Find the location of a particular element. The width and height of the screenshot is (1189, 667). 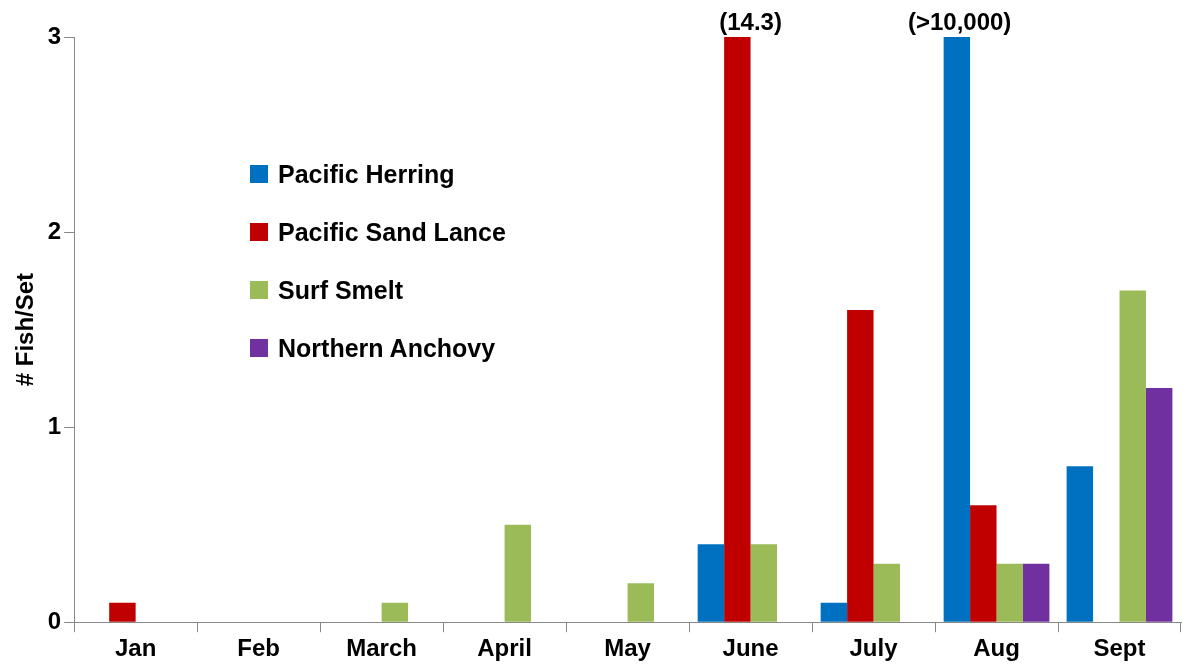

annotation: (14.3) is located at coordinates (750, 21).